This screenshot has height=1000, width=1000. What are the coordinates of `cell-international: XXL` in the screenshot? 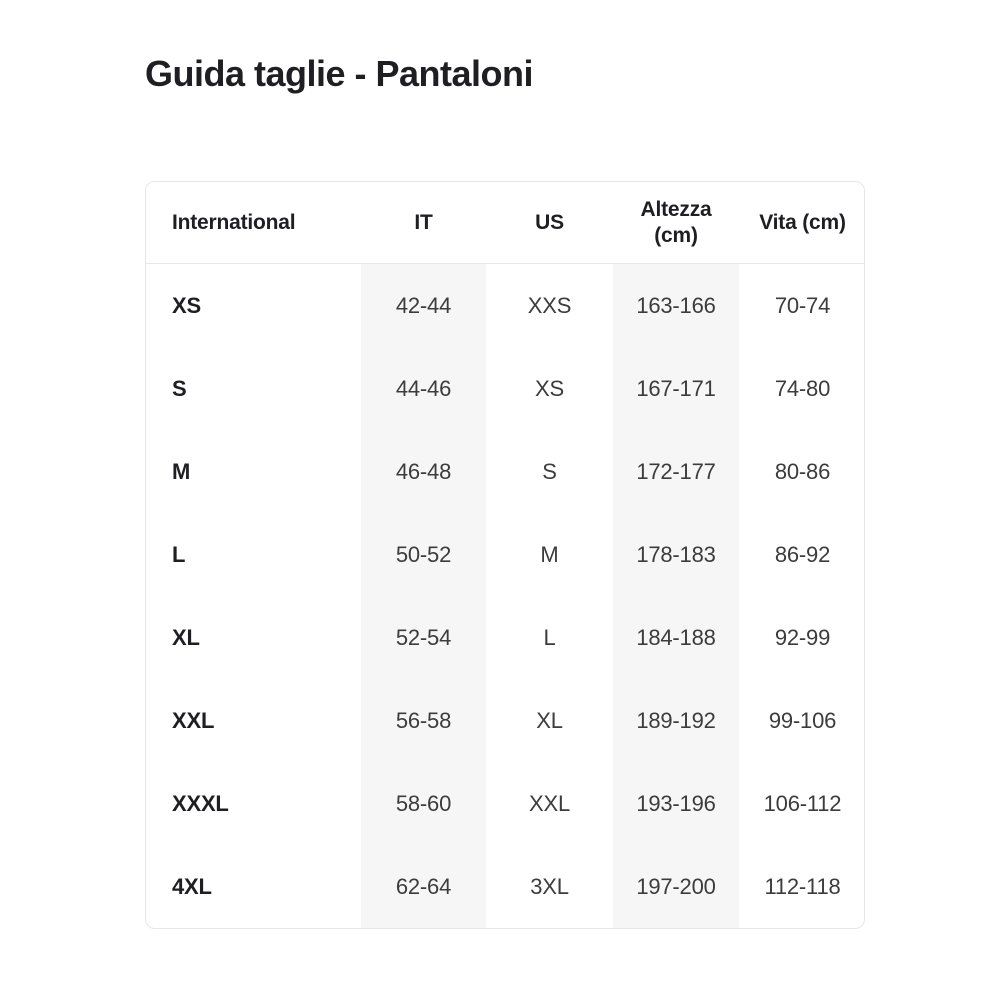 It's located at (193, 720).